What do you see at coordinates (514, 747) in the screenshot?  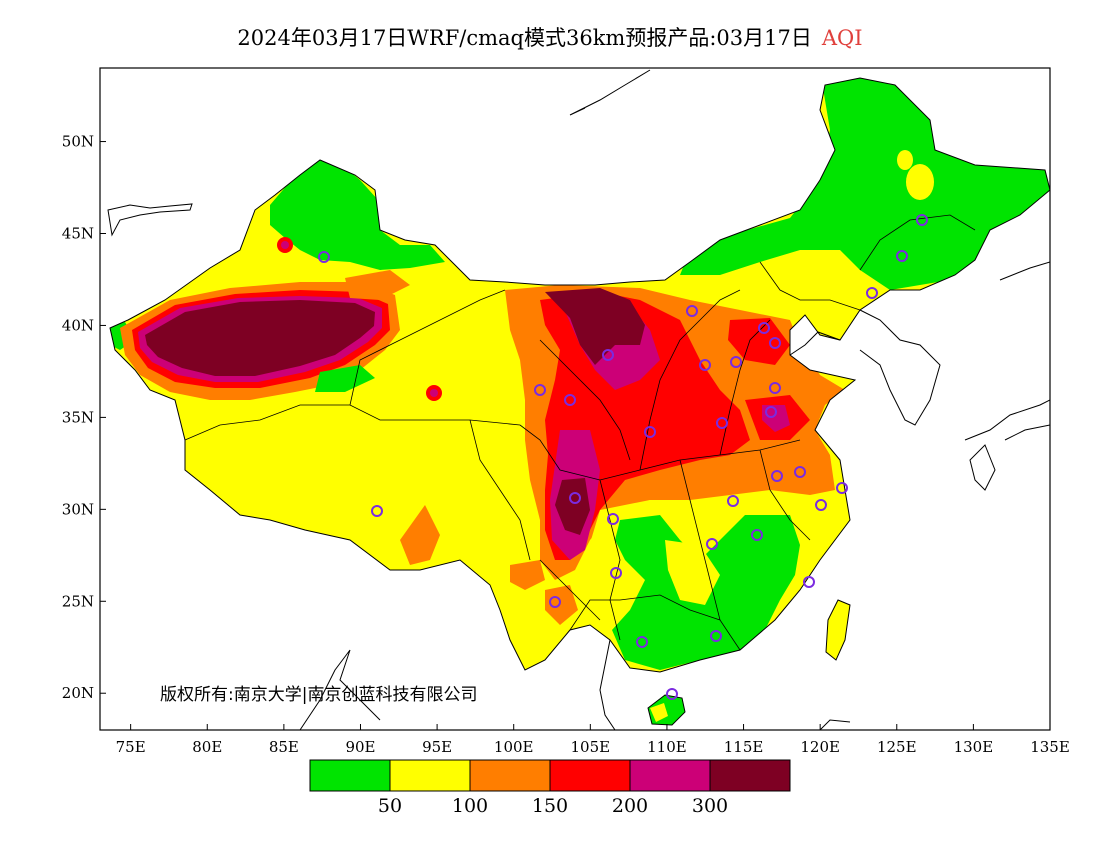 I see `lon-tick-label: 100E` at bounding box center [514, 747].